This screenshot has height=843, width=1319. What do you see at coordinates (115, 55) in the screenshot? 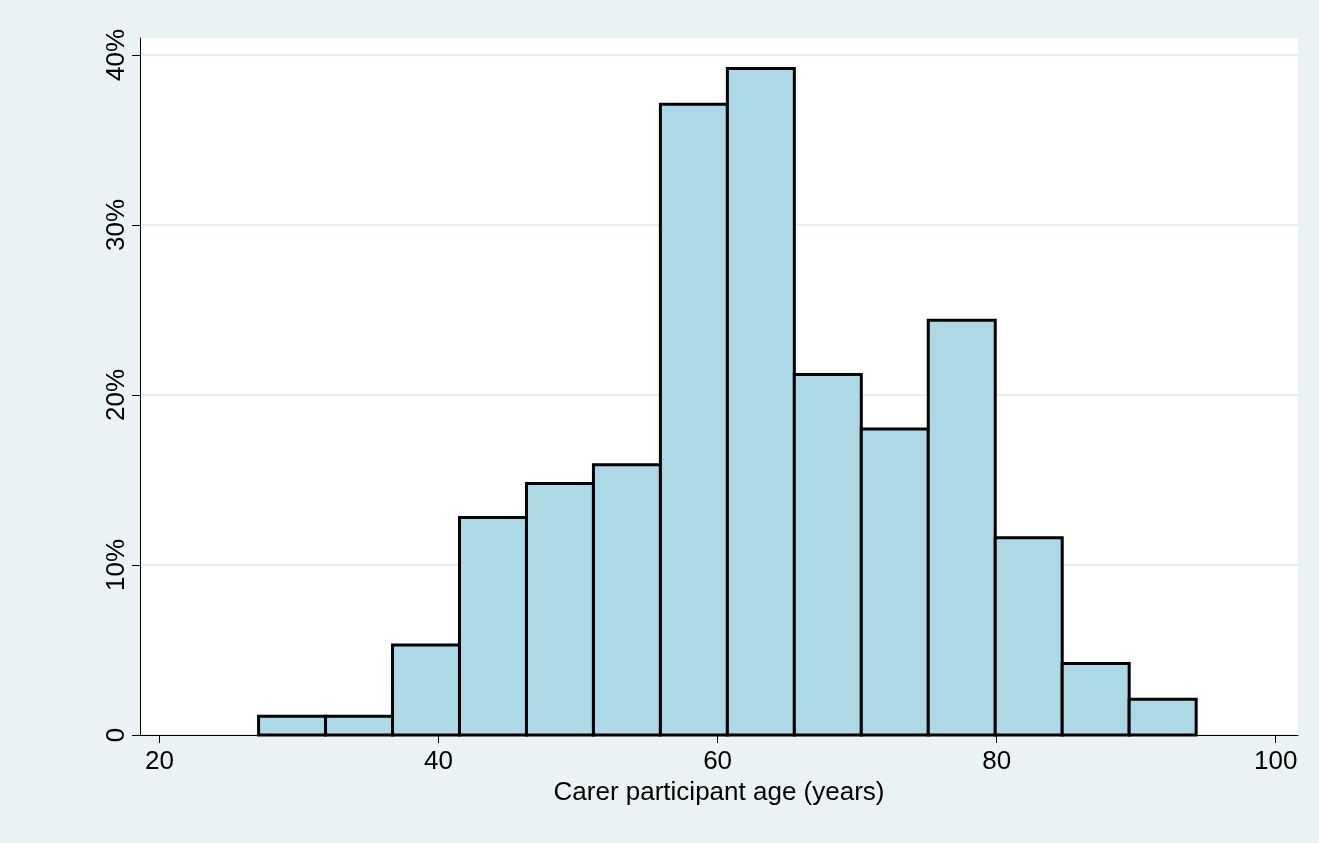
I see `y-tick-label: 40%` at bounding box center [115, 55].